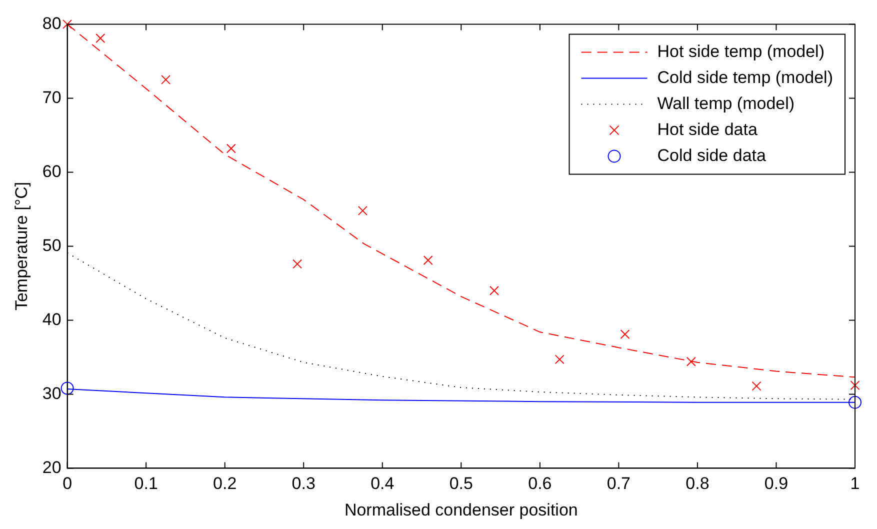 Image resolution: width=877 pixels, height=529 pixels. Describe the element at coordinates (745, 77) in the screenshot. I see `legend-label: Cold side temp (model)` at that location.